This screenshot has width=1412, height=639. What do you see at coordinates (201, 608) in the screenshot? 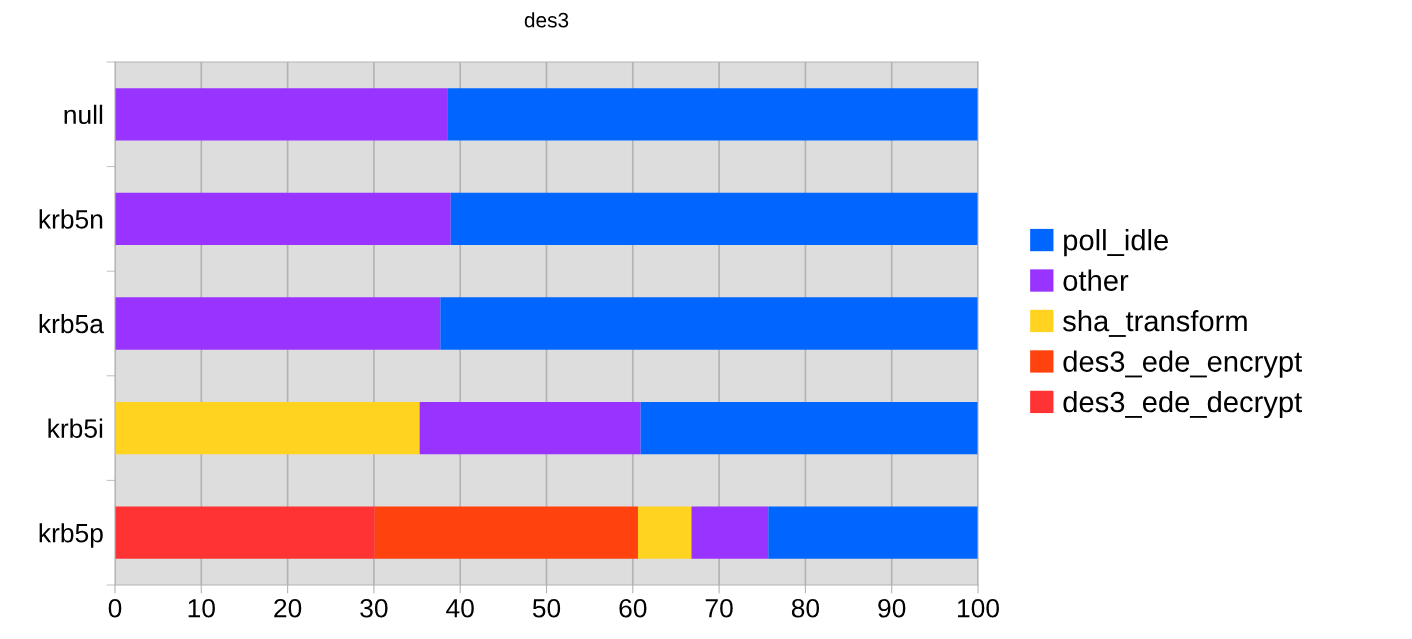
I see `x-tick-label: 10` at bounding box center [201, 608].